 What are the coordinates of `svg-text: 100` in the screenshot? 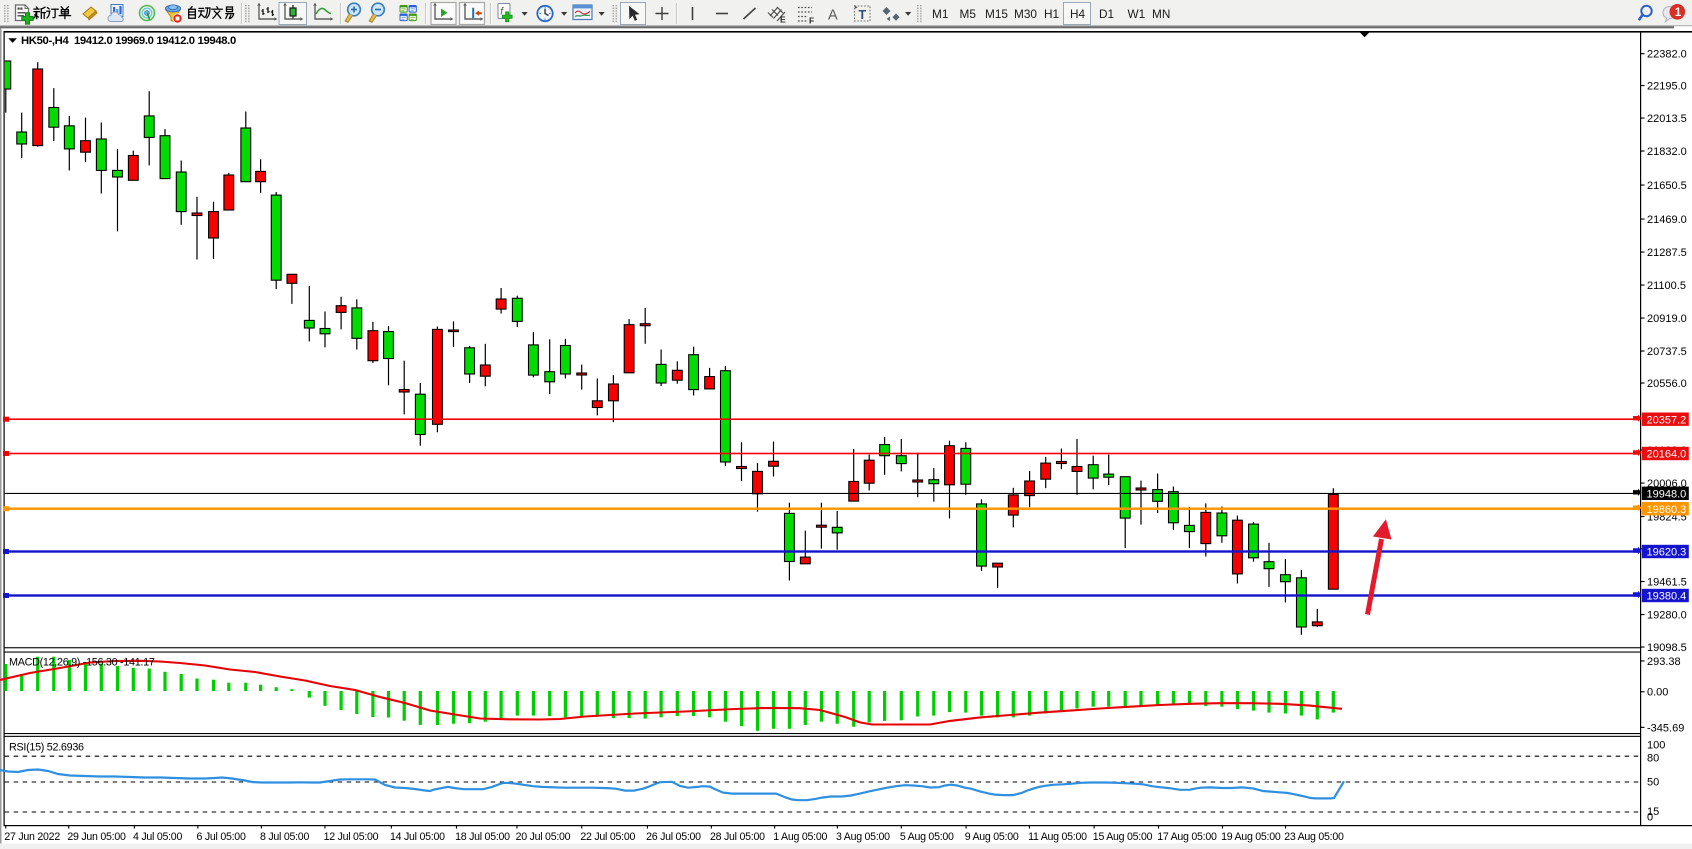 It's located at (1656, 746).